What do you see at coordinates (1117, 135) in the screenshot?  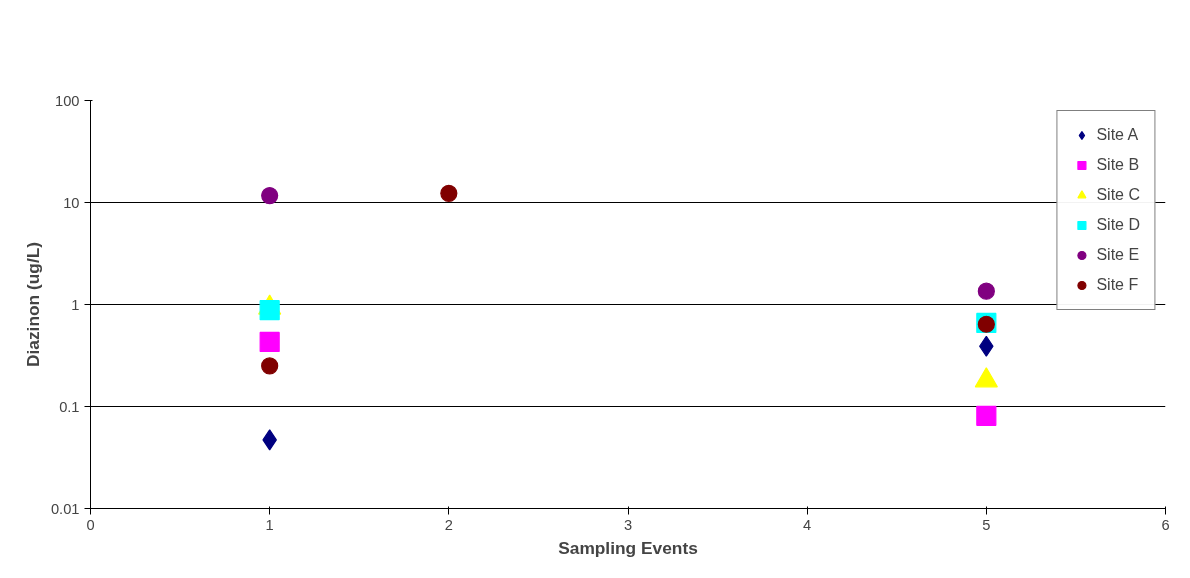 I see `legend-label: Site A` at bounding box center [1117, 135].